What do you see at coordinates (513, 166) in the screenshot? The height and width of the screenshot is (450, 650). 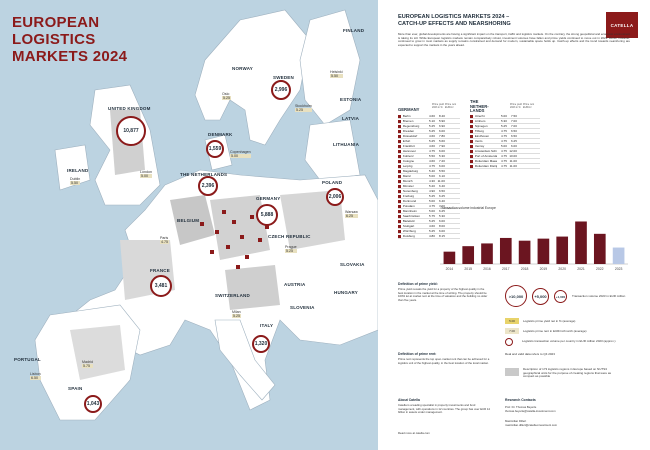 I see `prime-rent-value: 11.00` at bounding box center [513, 166].